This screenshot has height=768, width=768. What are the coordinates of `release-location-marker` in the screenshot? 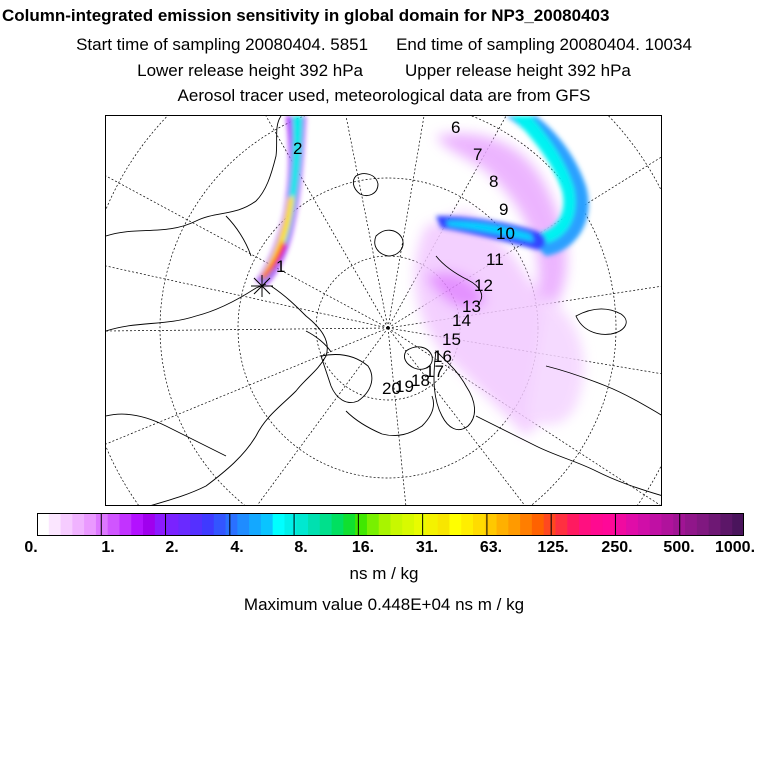 It's located at (262, 286).